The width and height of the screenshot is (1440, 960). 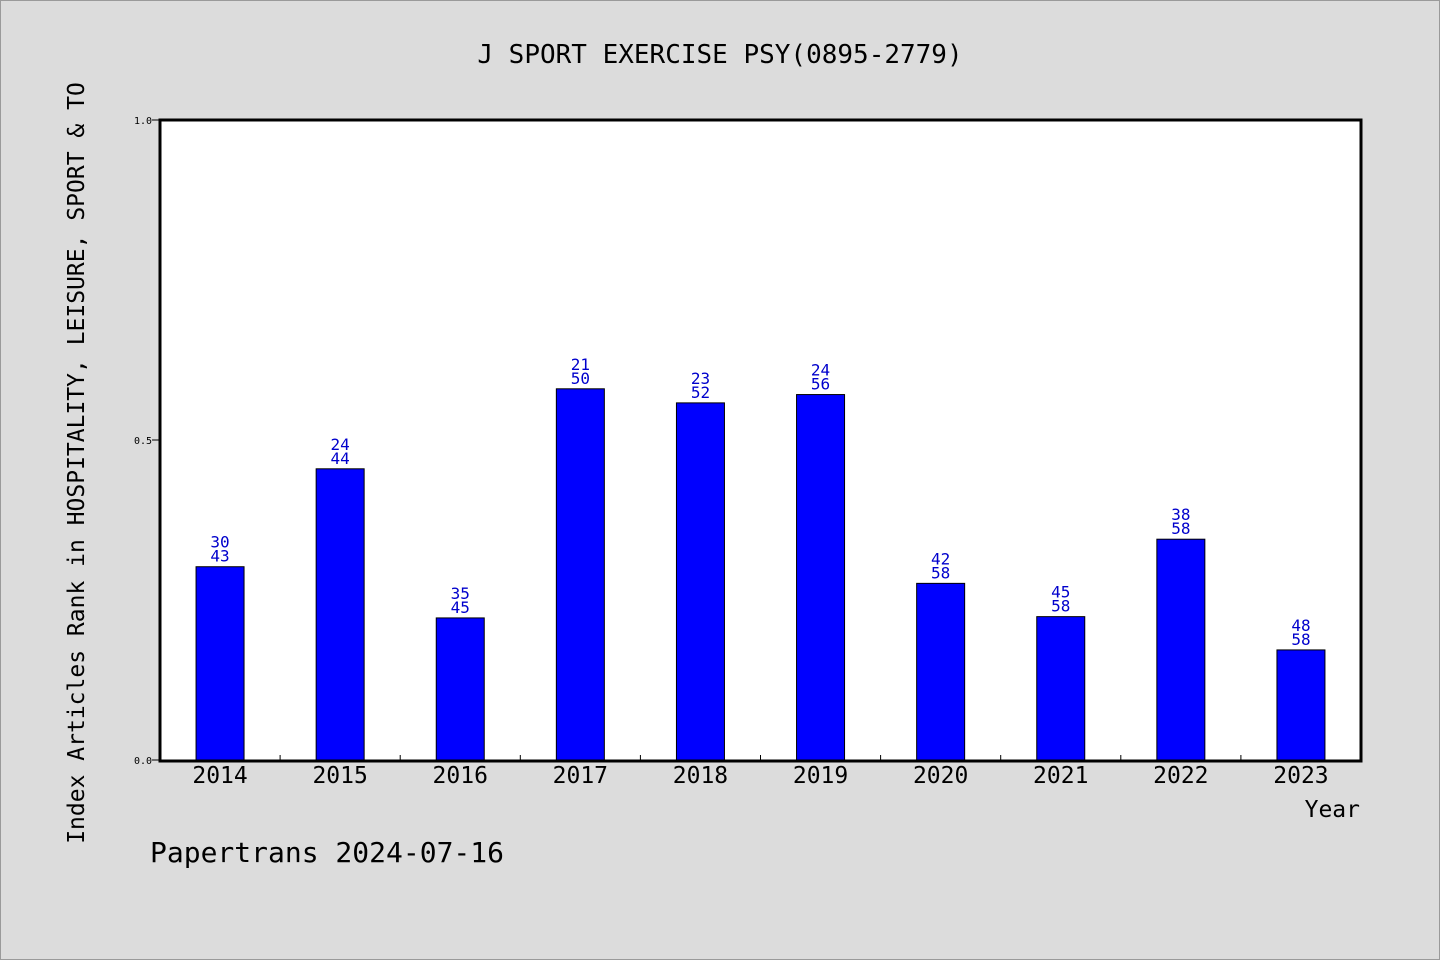 What do you see at coordinates (143, 121) in the screenshot?
I see `y-tick-label: 1.0` at bounding box center [143, 121].